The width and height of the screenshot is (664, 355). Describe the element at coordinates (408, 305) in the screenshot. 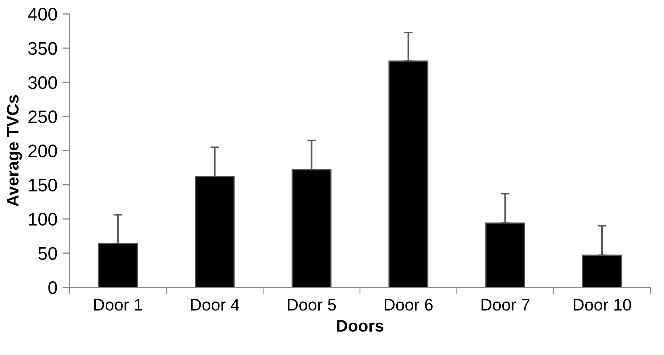

I see `x-tick-label: Door 6` at that location.